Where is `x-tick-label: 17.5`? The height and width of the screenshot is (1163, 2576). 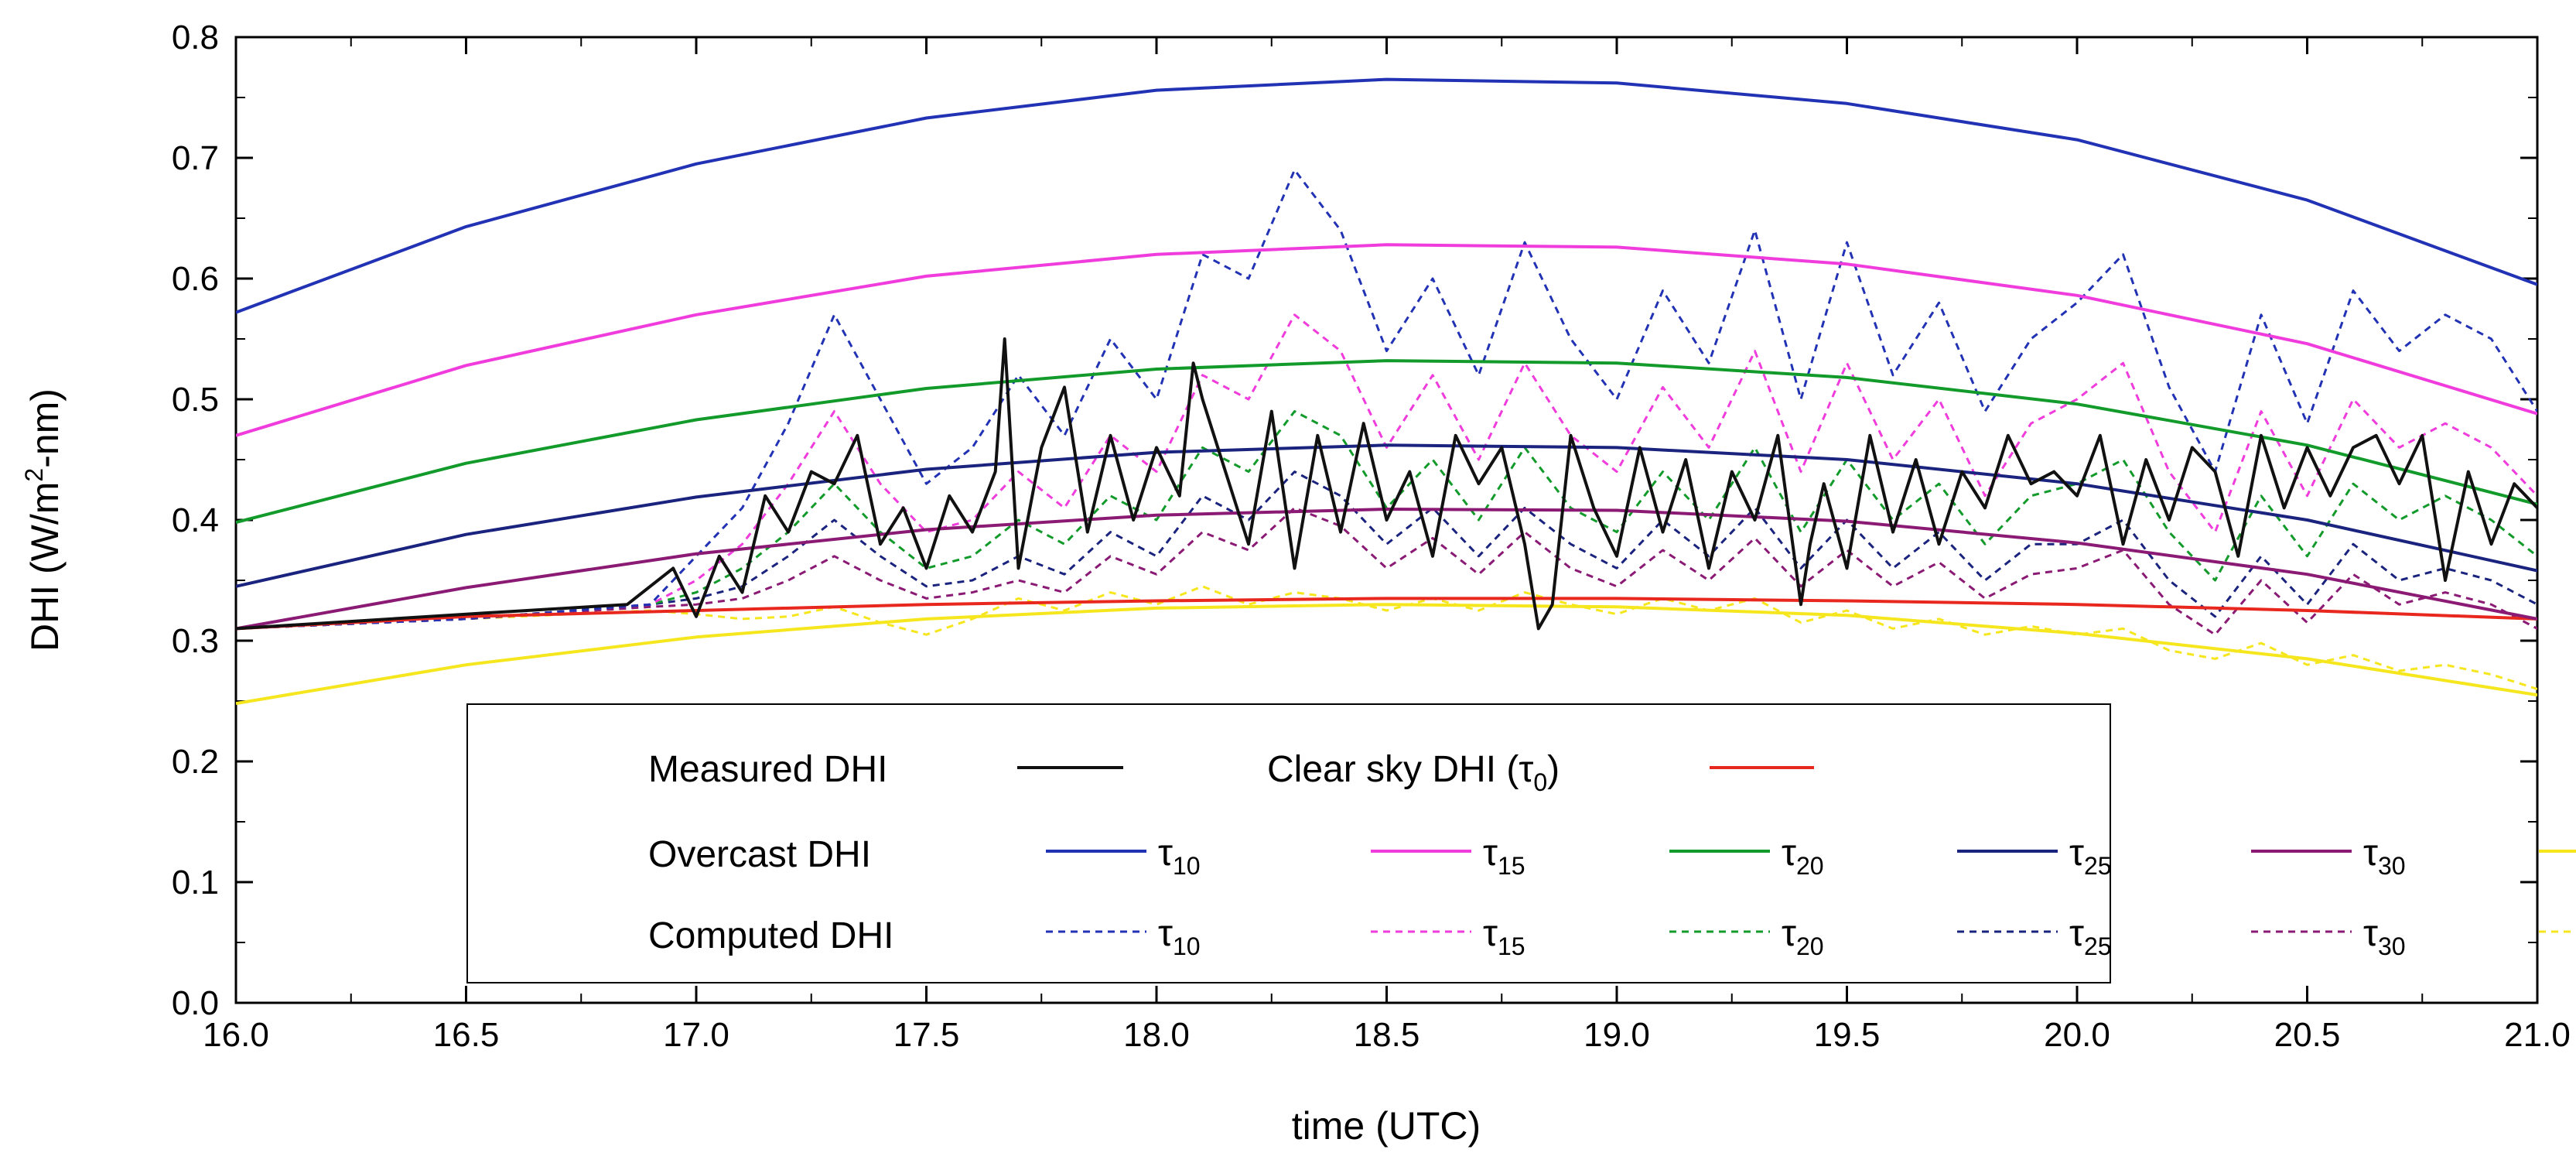
x-tick-label: 17.5 is located at coordinates (926, 1035).